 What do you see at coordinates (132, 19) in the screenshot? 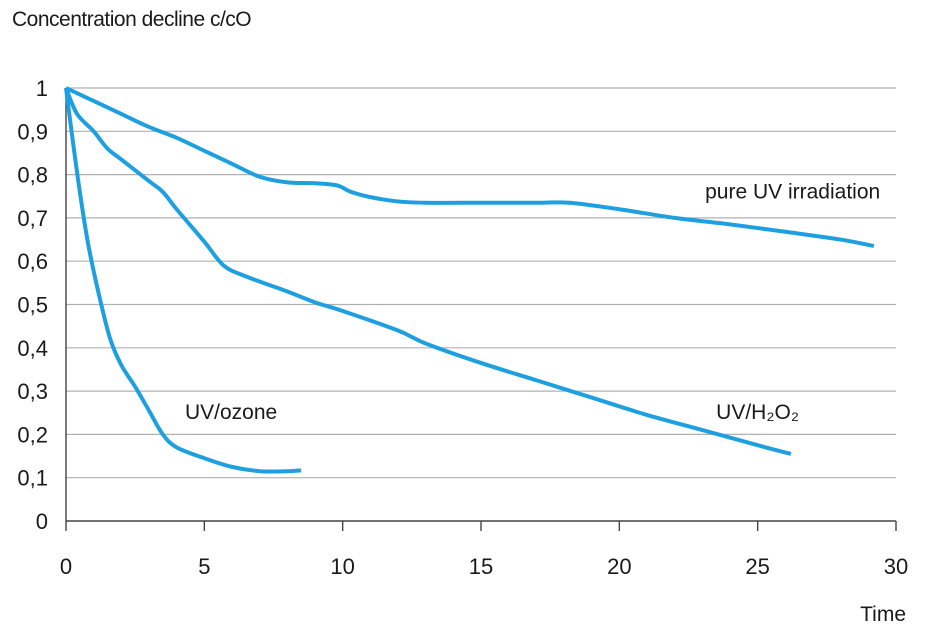
I see `y-axis-title: Concentration decline c/cO` at bounding box center [132, 19].